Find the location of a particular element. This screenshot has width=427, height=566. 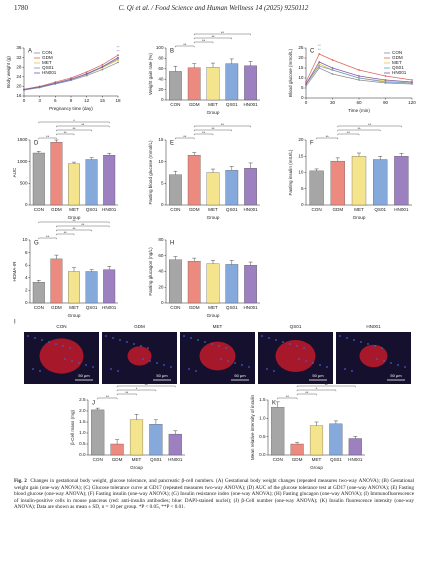

islet is located at coordinates (217, 356).